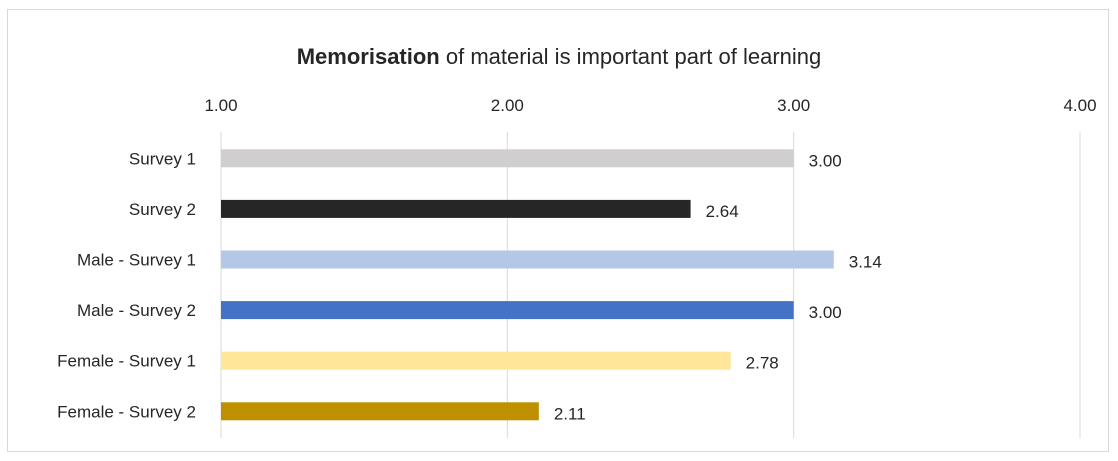 The width and height of the screenshot is (1118, 461). I want to click on category-label: Male - Survey 1, so click(136, 260).